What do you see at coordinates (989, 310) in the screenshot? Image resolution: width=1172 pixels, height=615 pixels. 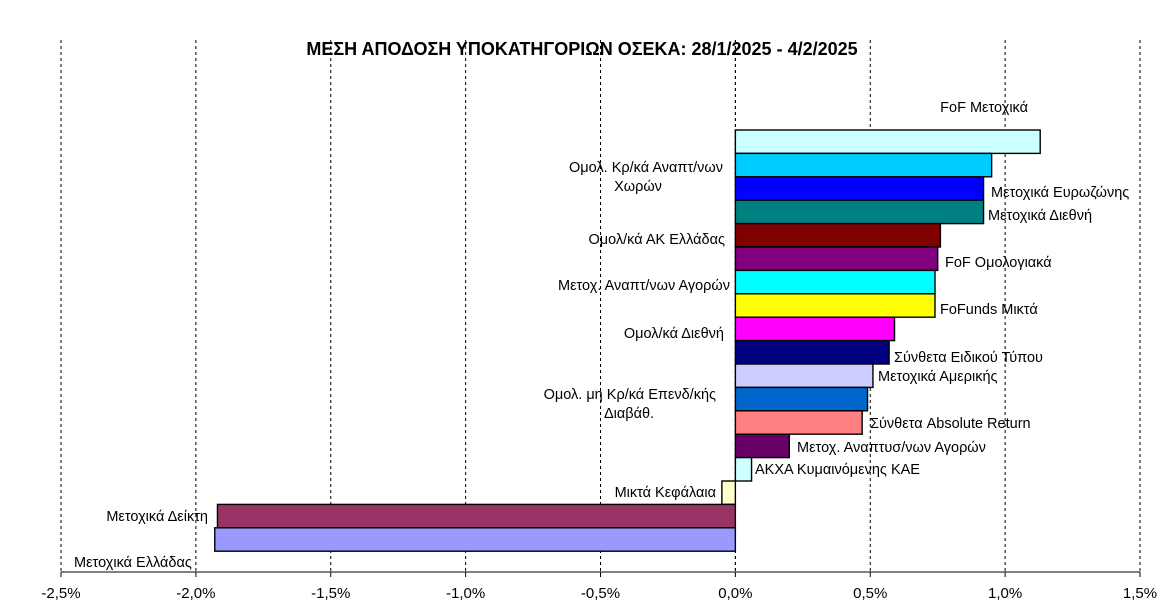 I see `category-label: FoFunds Μικτά` at bounding box center [989, 310].